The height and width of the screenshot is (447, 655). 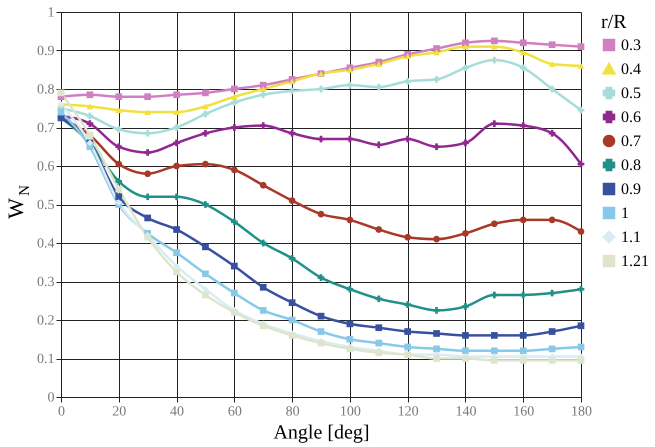 I want to click on x-tick-label: 100, so click(x=350, y=412).